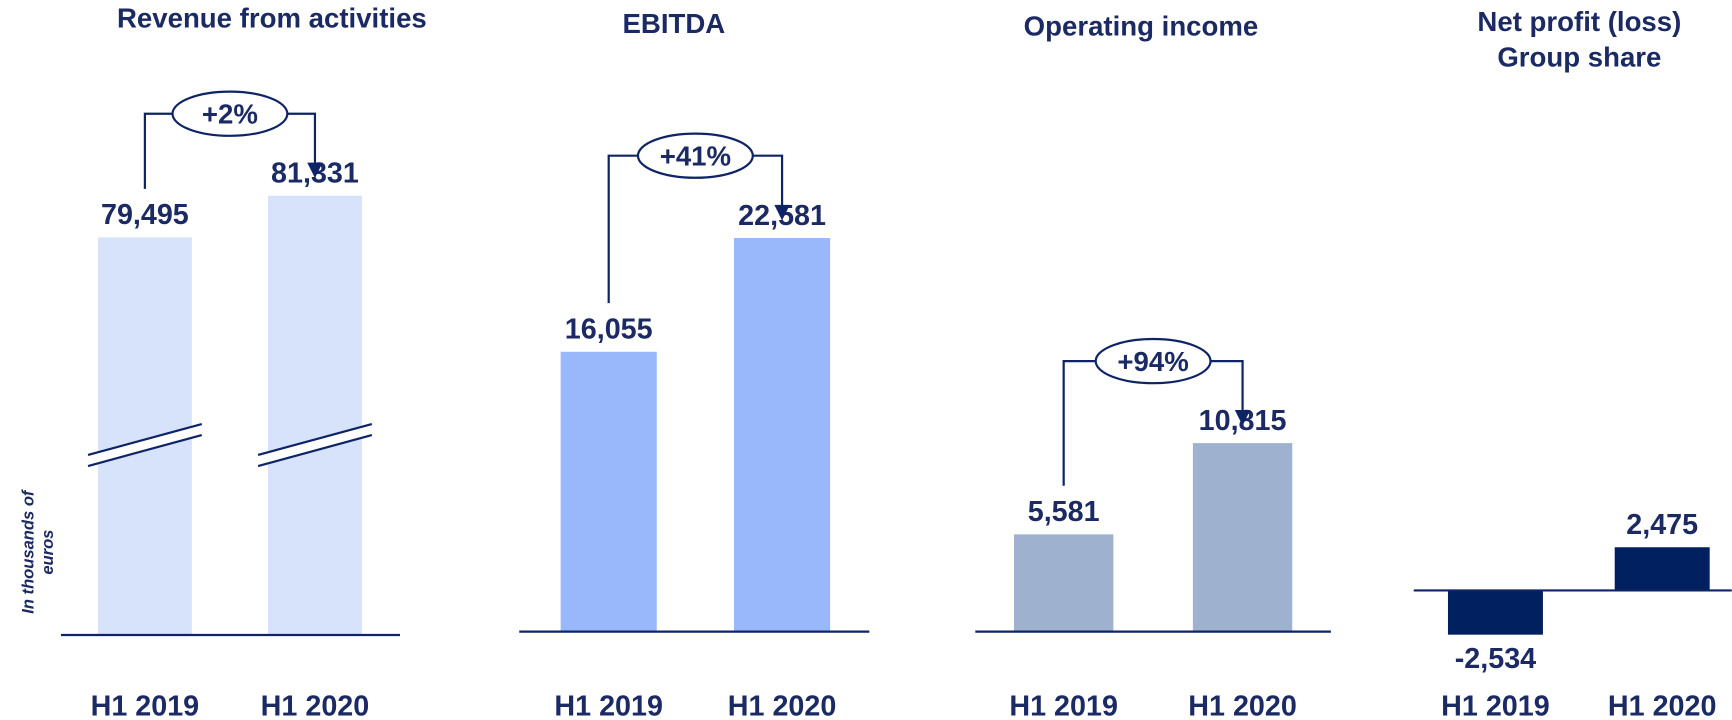  What do you see at coordinates (272, 18) in the screenshot?
I see `chart-title: Revenue from activities` at bounding box center [272, 18].